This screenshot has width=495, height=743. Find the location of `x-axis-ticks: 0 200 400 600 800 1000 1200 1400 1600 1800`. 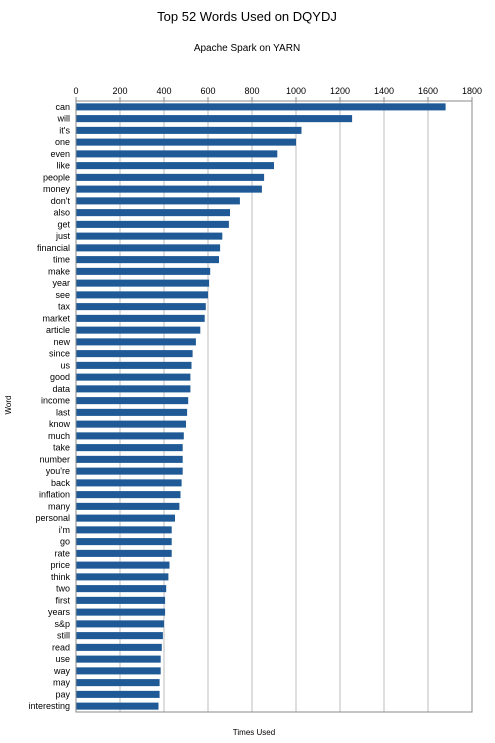

x-axis-ticks: 0 200 400 600 800 1000 1200 1400 1600 1800 is located at coordinates (277, 93).